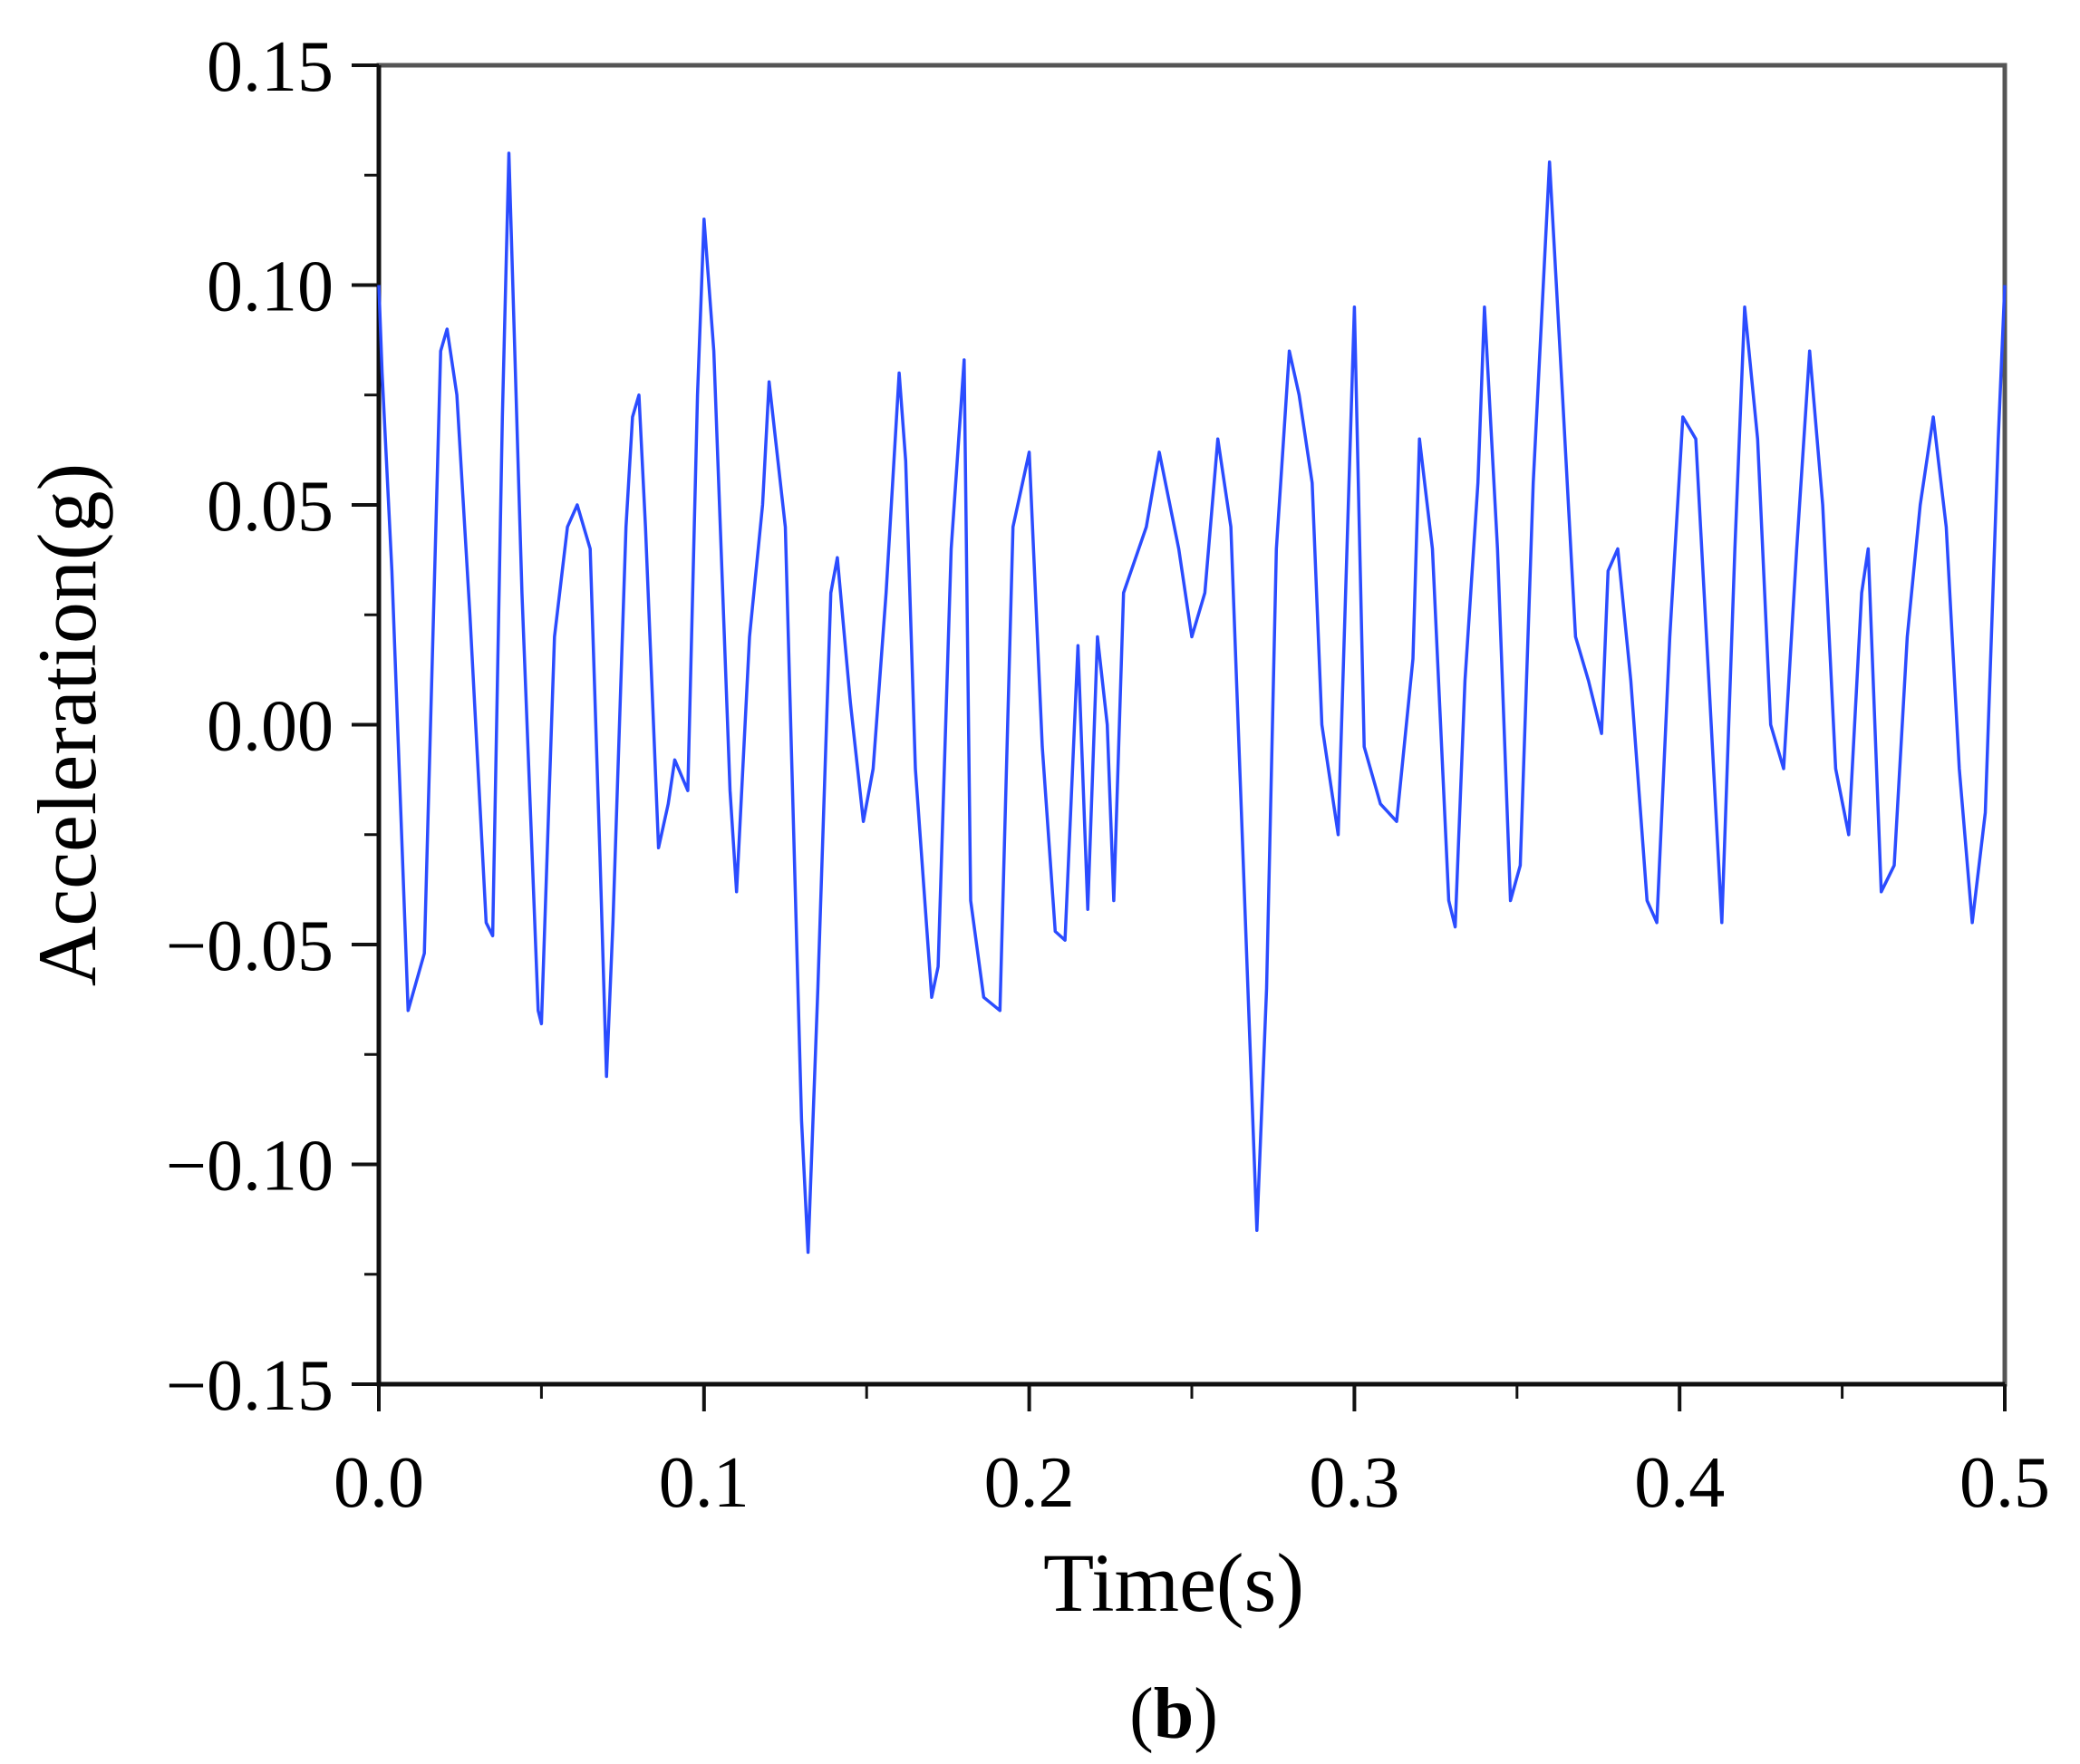  What do you see at coordinates (250, 1167) in the screenshot?
I see `y-tick-label: −0.10` at bounding box center [250, 1167].